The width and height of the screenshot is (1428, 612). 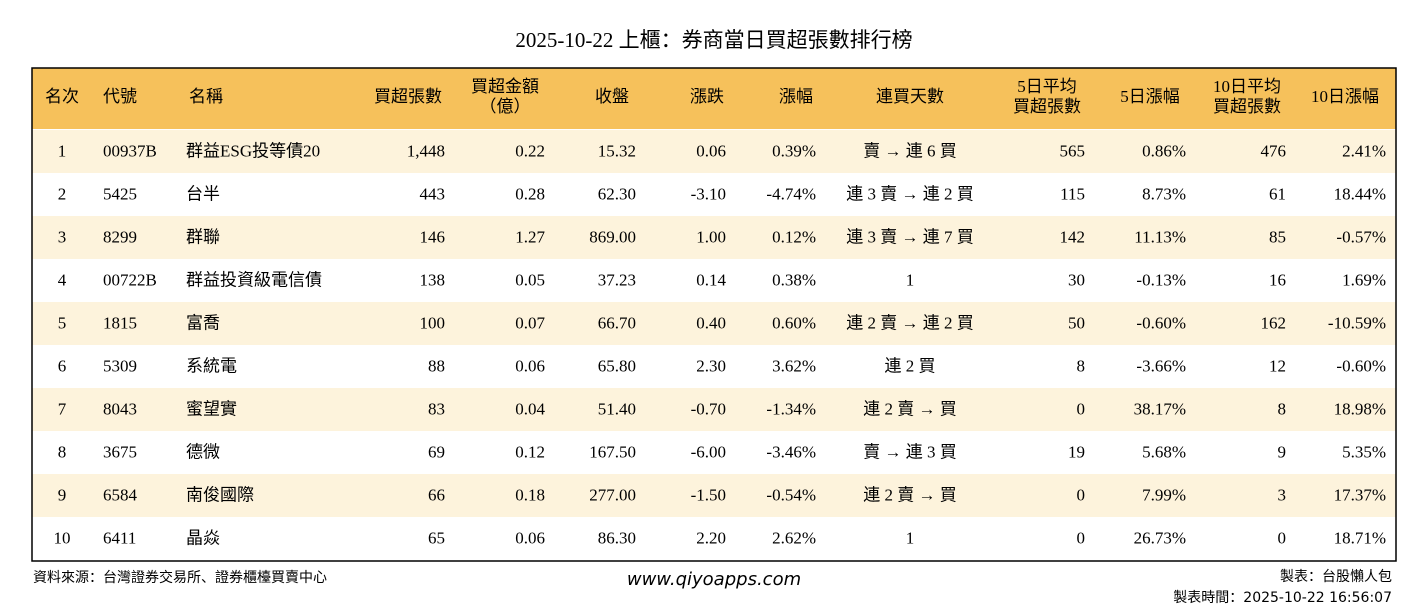 What do you see at coordinates (1160, 537) in the screenshot?
I see `cell: 26.73%` at bounding box center [1160, 537].